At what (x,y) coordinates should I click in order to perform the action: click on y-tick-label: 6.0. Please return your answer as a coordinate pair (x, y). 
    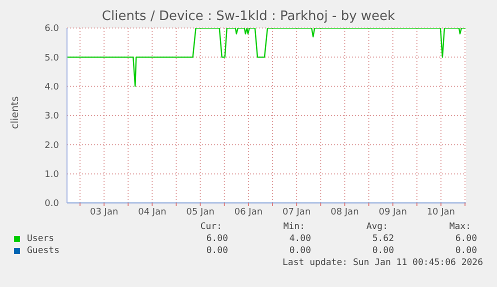
    Looking at the image, I should click on (52, 29).